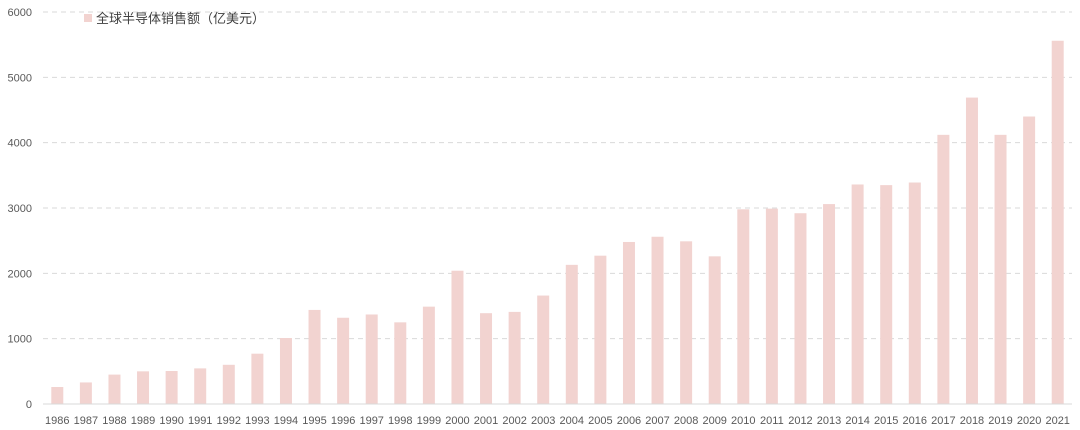 The height and width of the screenshot is (430, 1080). What do you see at coordinates (85, 393) in the screenshot?
I see `bar-1987` at bounding box center [85, 393].